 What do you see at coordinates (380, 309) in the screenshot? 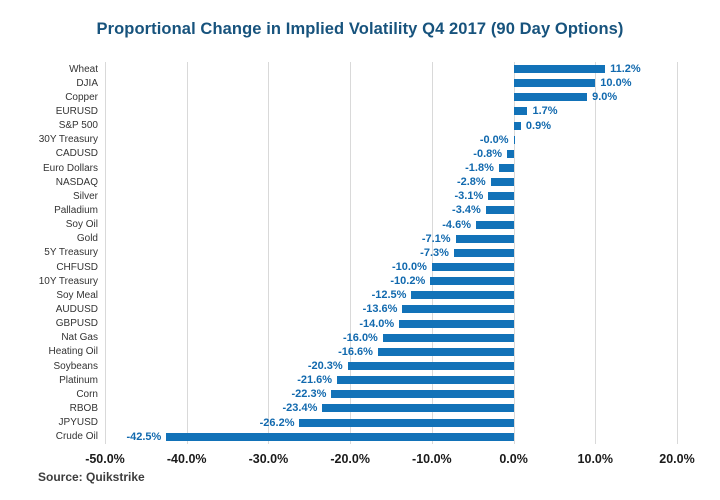
I see `value-label: -13.6%` at bounding box center [380, 309].